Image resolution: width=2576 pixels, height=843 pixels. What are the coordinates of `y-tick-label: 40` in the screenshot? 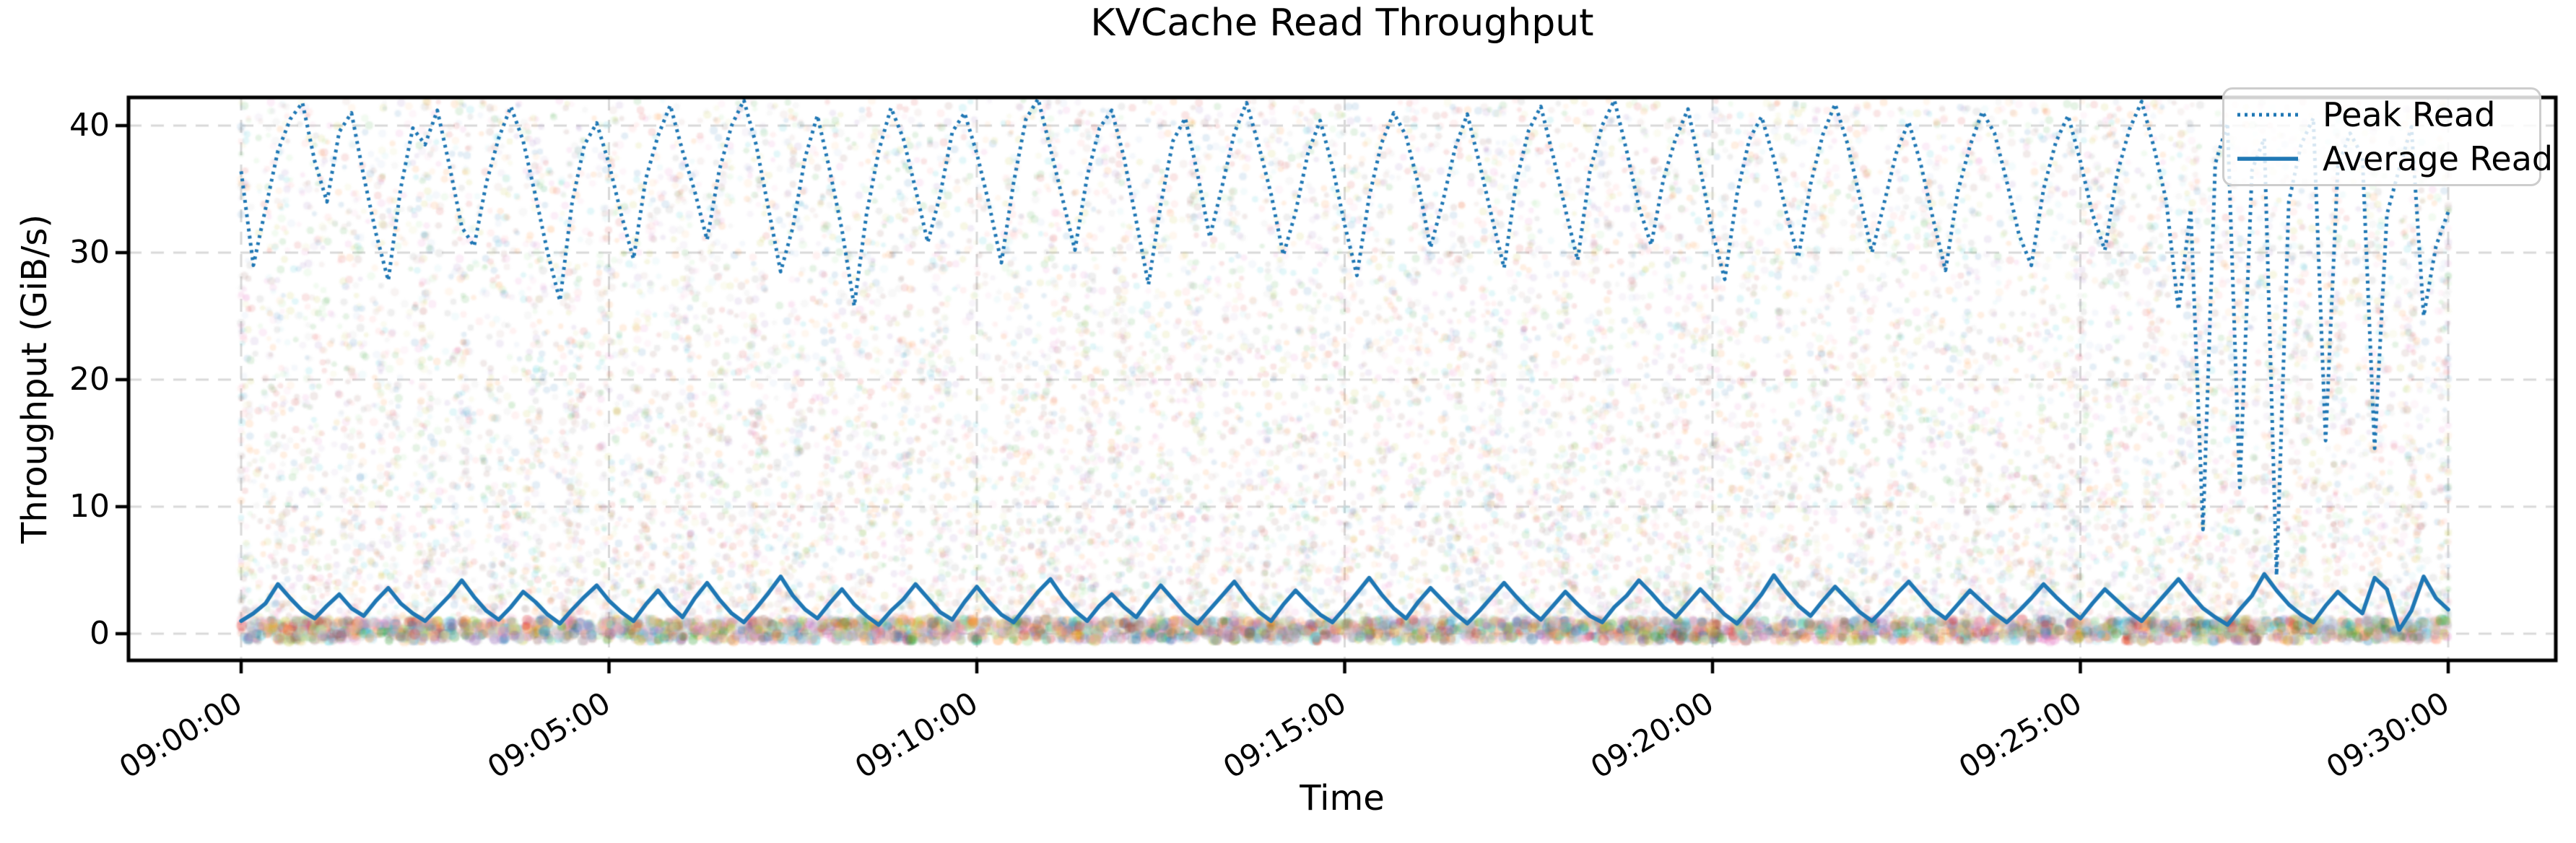 It's located at (89, 125).